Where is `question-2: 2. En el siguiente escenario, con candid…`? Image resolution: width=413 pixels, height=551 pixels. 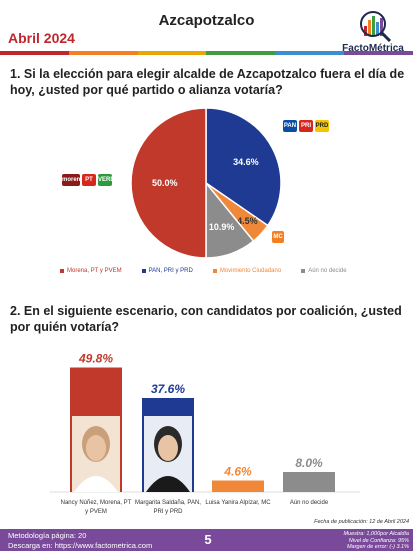 question-2: 2. En el siguiente escenario, con candid… is located at coordinates (206, 319).